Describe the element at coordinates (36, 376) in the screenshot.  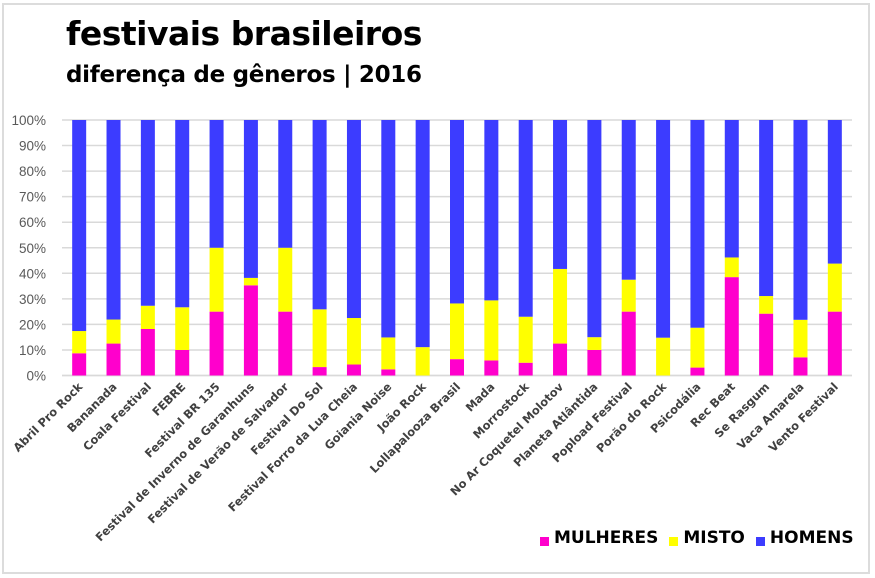
I see `y-tick-label: 0%` at that location.